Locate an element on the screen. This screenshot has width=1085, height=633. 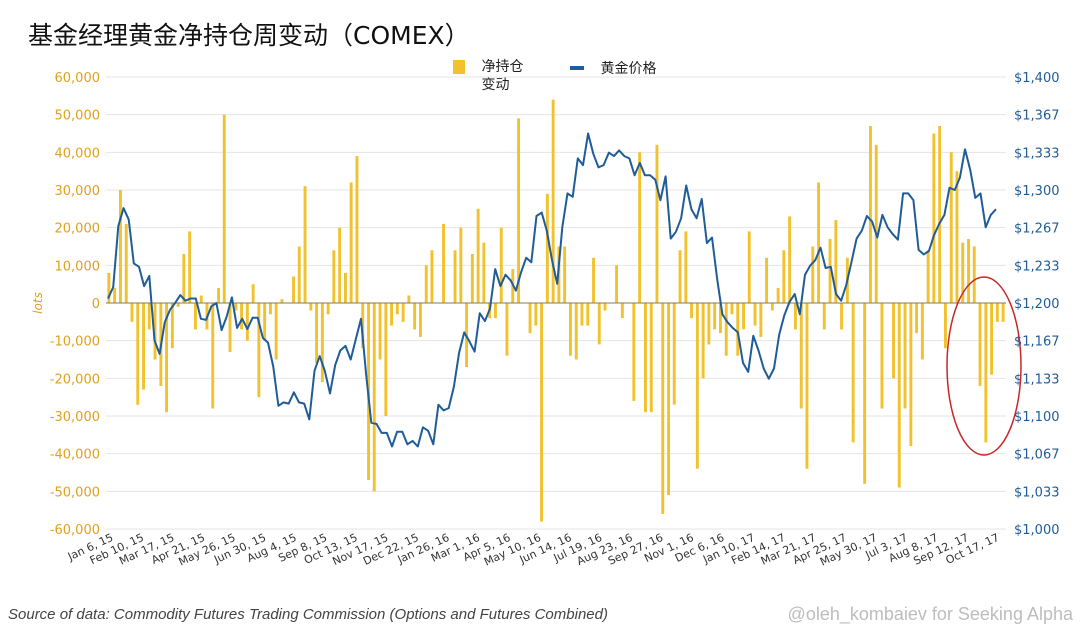
legend-bar-swatch is located at coordinates (459, 67).